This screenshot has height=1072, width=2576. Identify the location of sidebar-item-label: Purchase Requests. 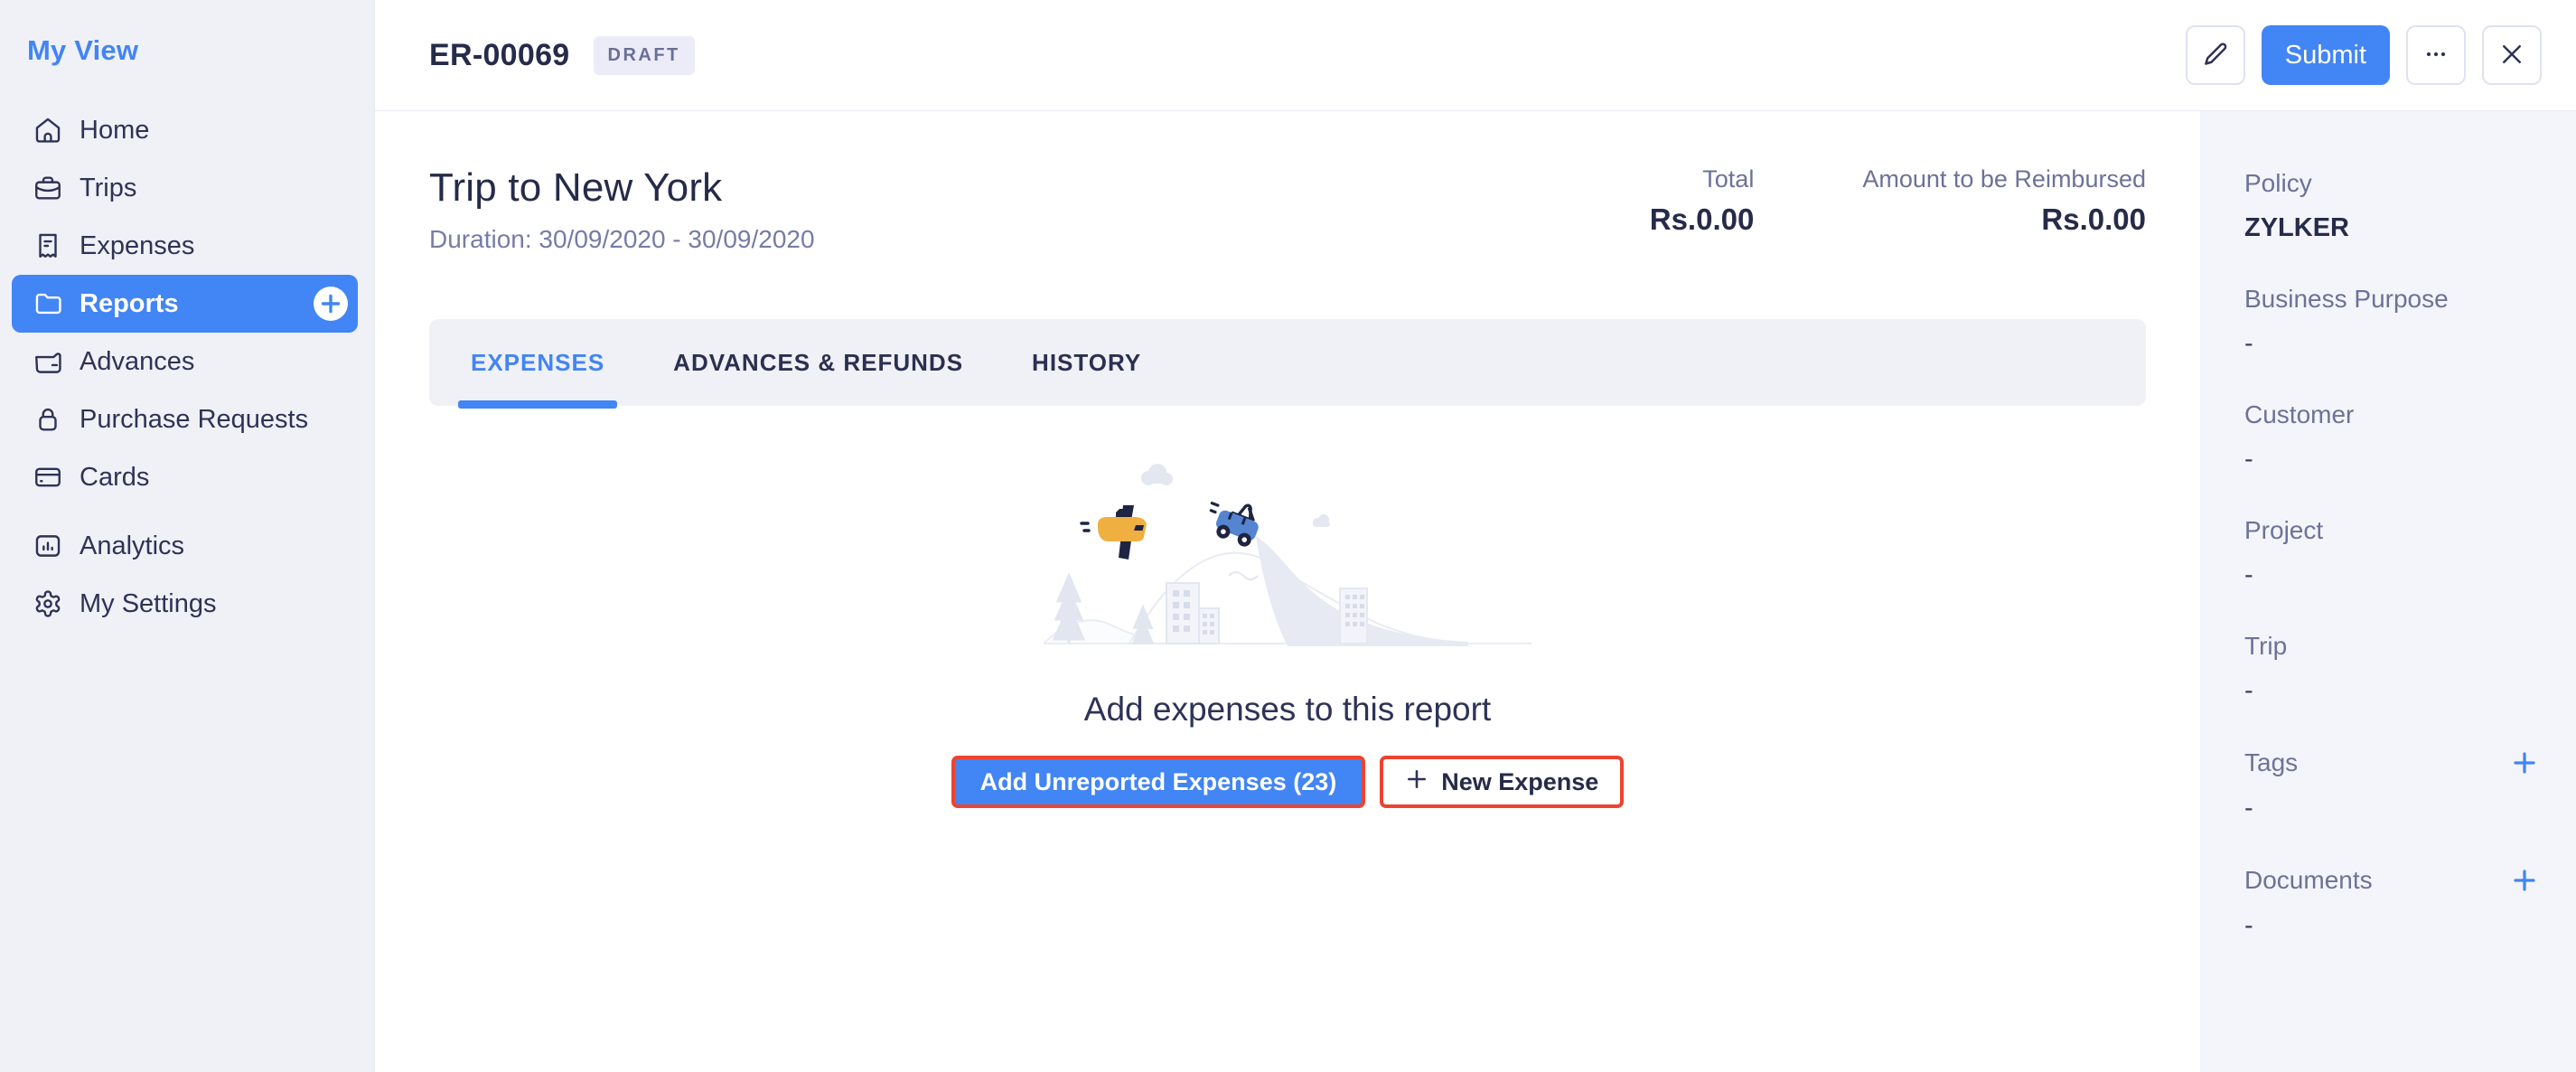
(194, 419).